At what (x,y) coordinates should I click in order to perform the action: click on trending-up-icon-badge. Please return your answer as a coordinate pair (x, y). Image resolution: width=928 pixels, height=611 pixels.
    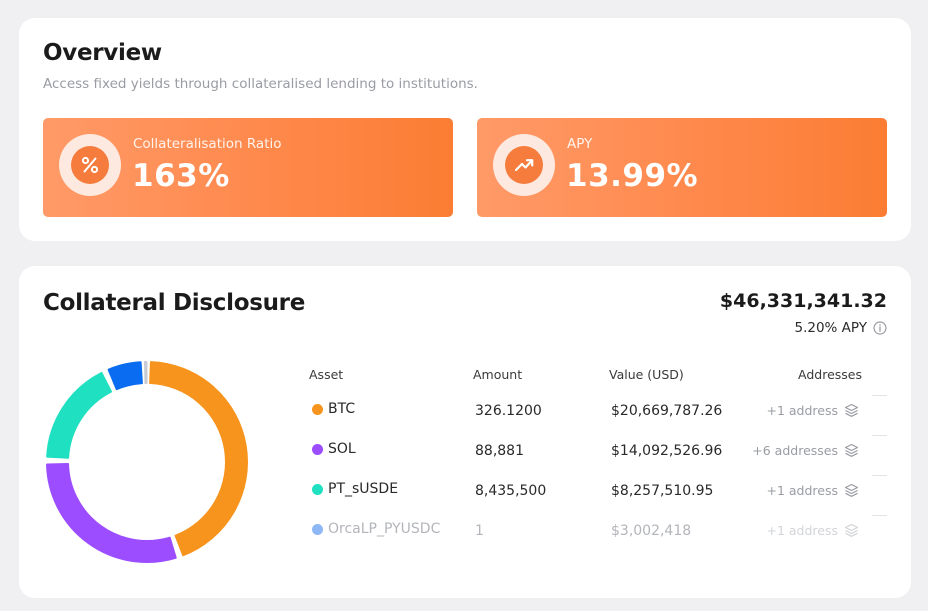
    Looking at the image, I should click on (524, 165).